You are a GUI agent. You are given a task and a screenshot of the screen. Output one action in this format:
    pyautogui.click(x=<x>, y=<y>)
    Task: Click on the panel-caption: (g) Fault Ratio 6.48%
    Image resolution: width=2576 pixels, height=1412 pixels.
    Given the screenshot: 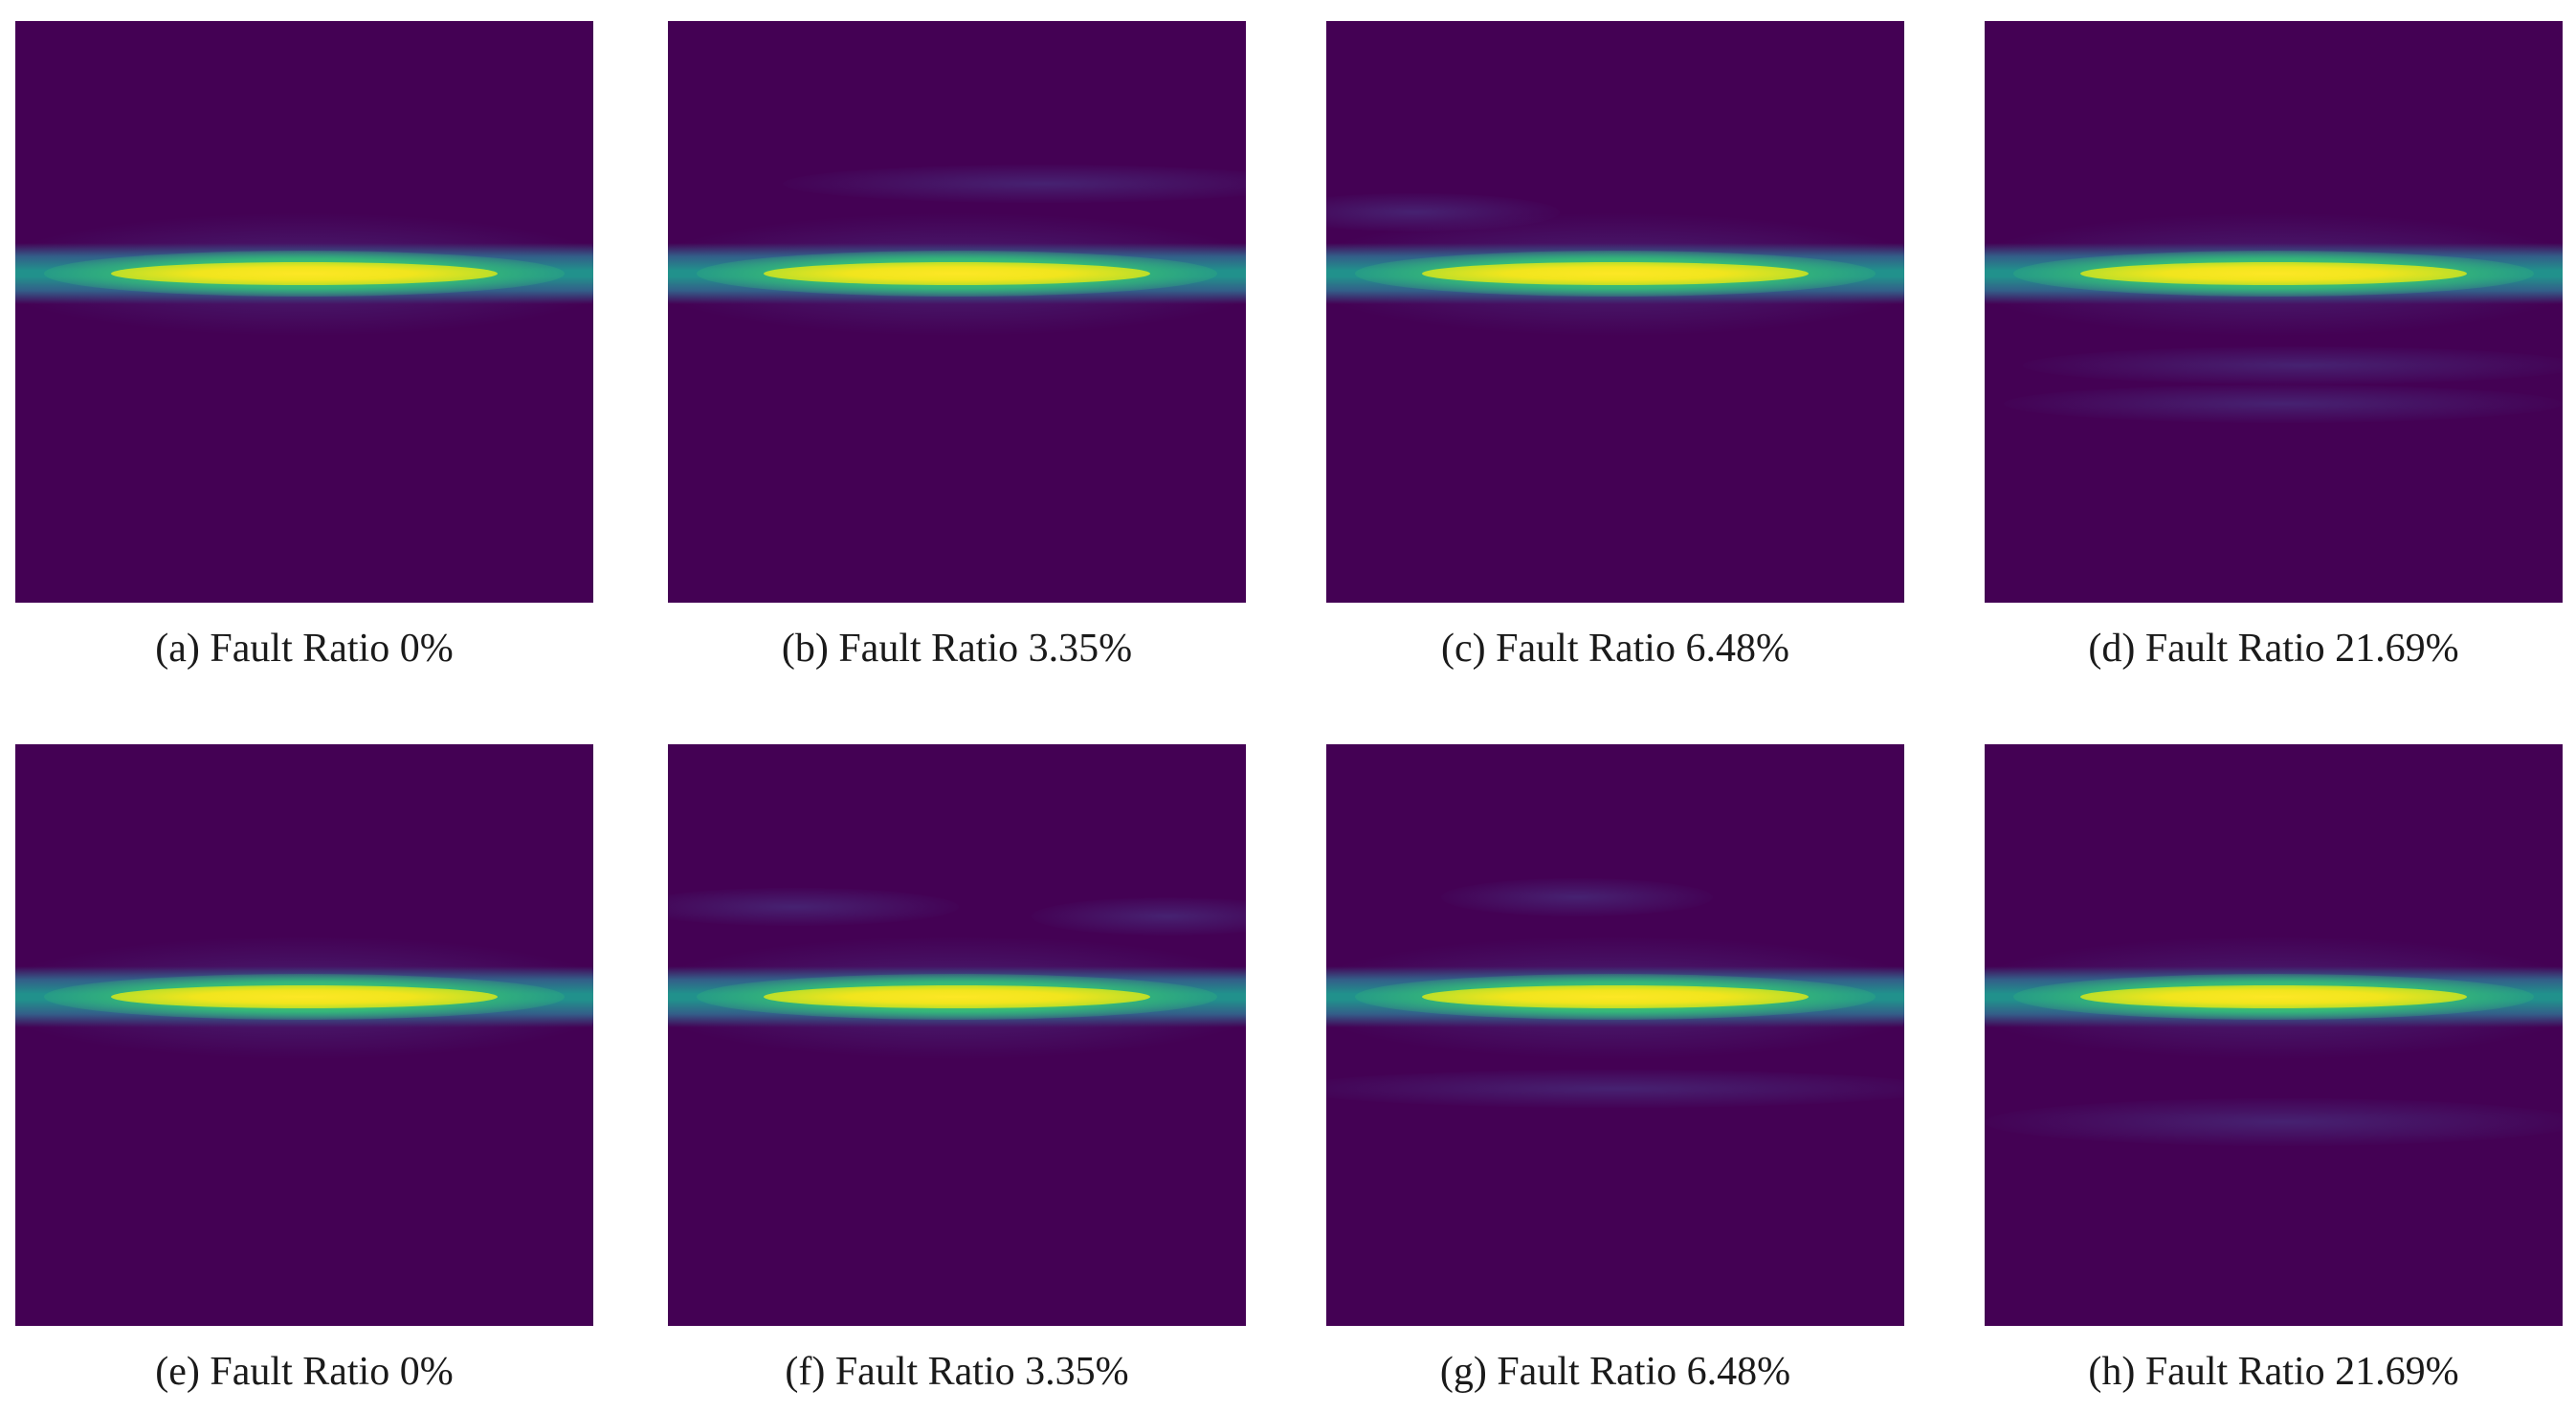 What is the action you would take?
    pyautogui.click(x=1615, y=1372)
    